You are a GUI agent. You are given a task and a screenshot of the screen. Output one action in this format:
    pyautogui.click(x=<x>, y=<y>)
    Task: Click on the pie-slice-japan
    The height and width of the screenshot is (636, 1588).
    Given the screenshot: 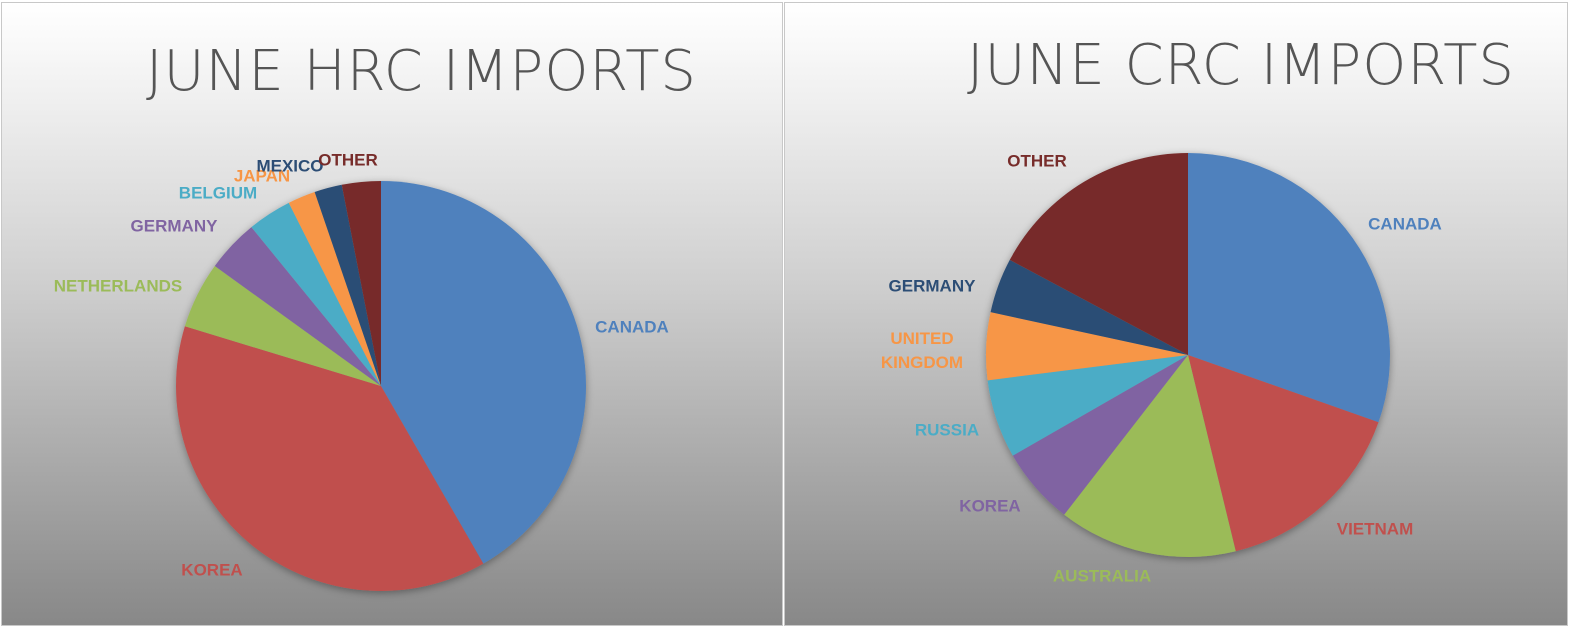 What is the action you would take?
    pyautogui.click(x=334, y=289)
    